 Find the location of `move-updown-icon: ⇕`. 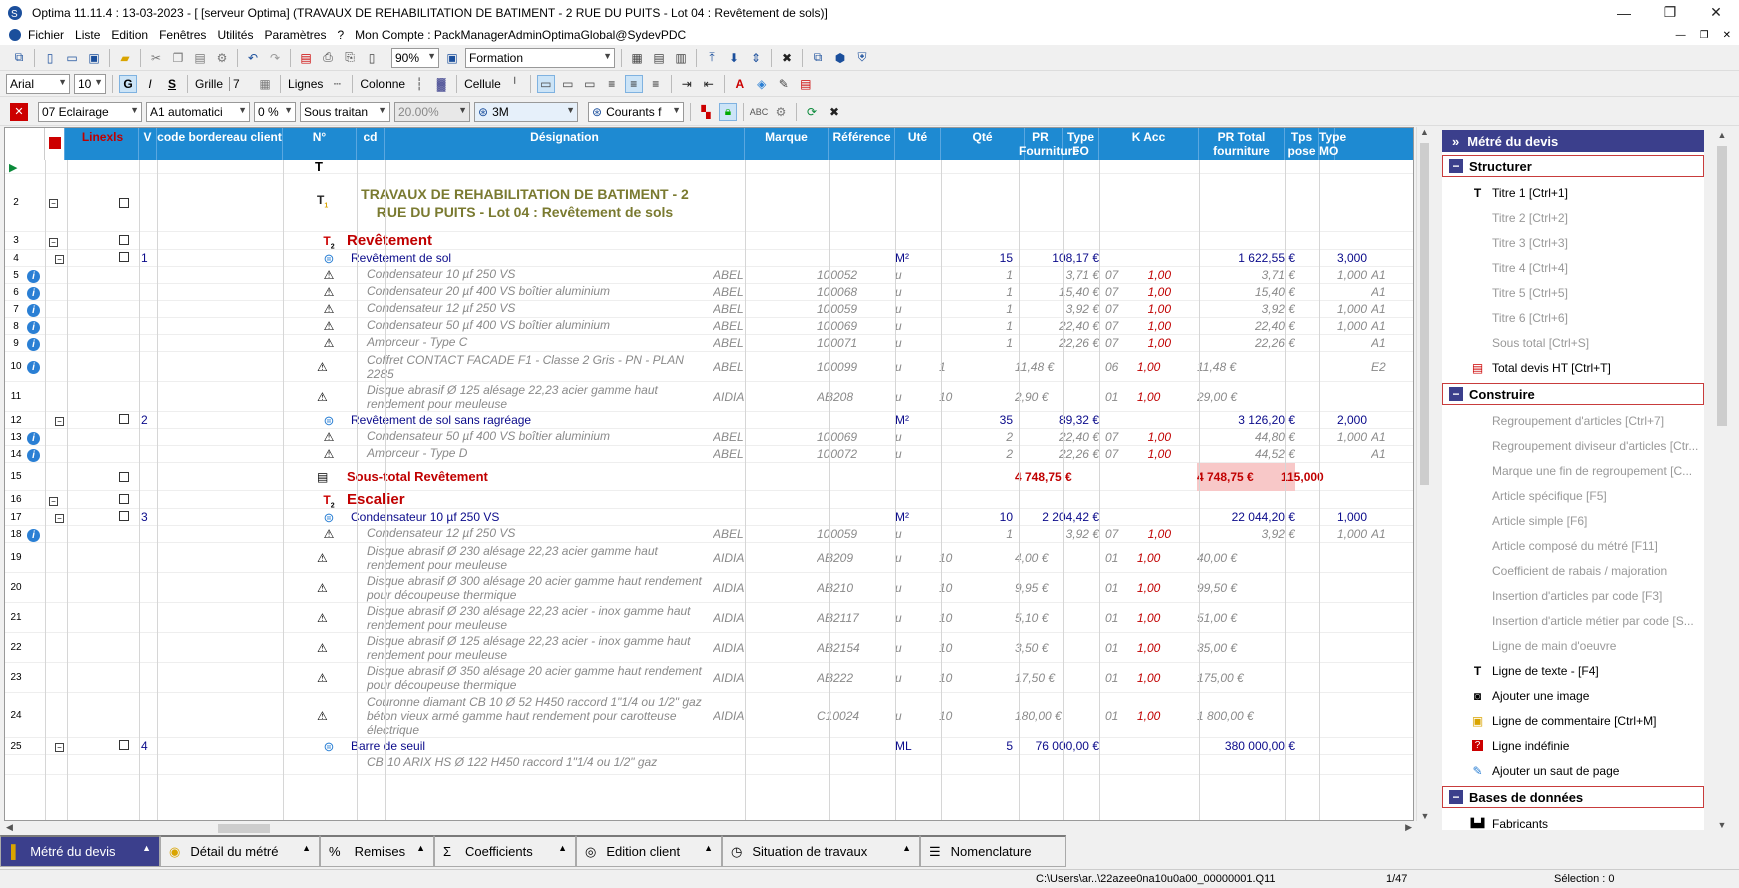

move-updown-icon: ⇕ is located at coordinates (756, 57).